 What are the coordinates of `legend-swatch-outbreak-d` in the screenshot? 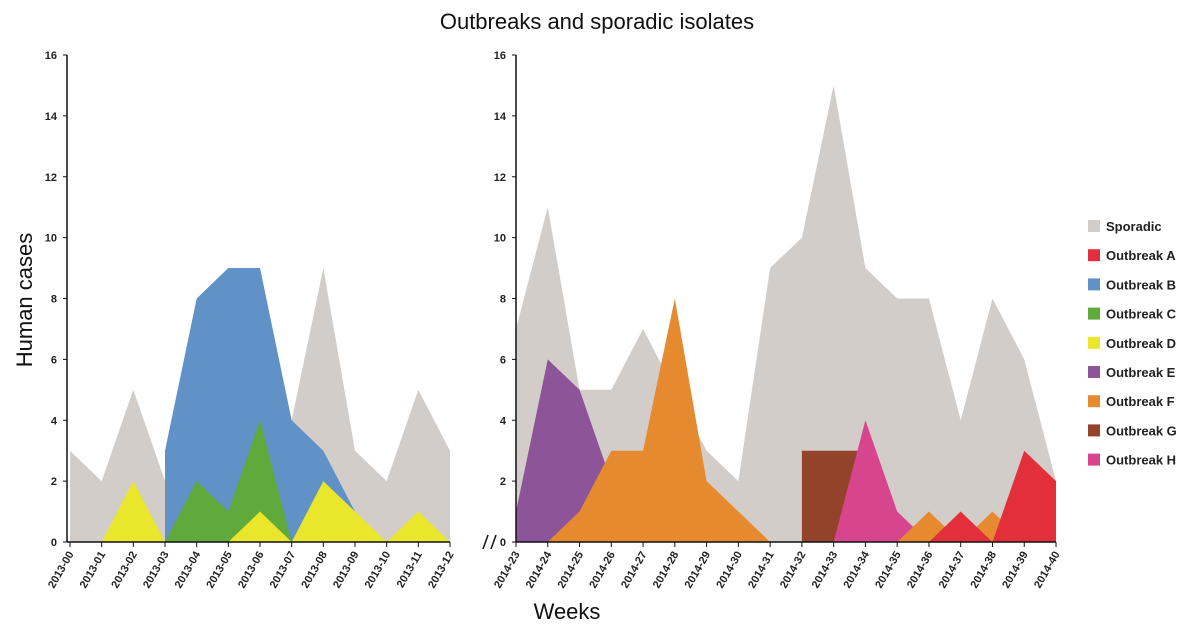 It's located at (1094, 342).